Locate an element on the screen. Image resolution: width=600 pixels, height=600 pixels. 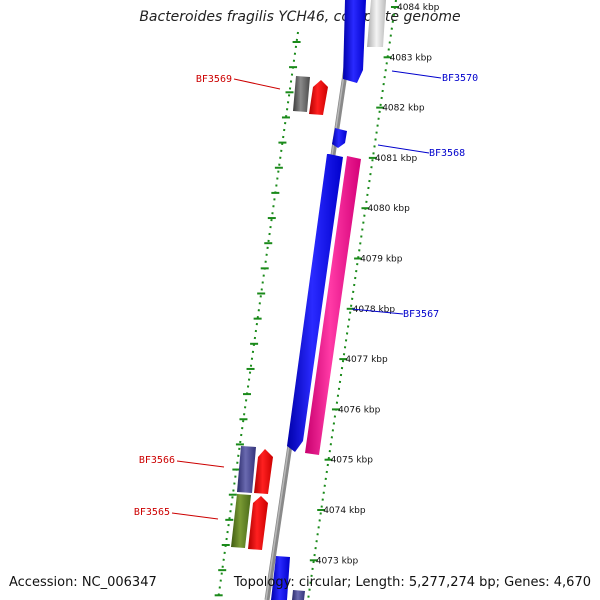
kbp-label: 4083 kbp is located at coordinates (411, 58).